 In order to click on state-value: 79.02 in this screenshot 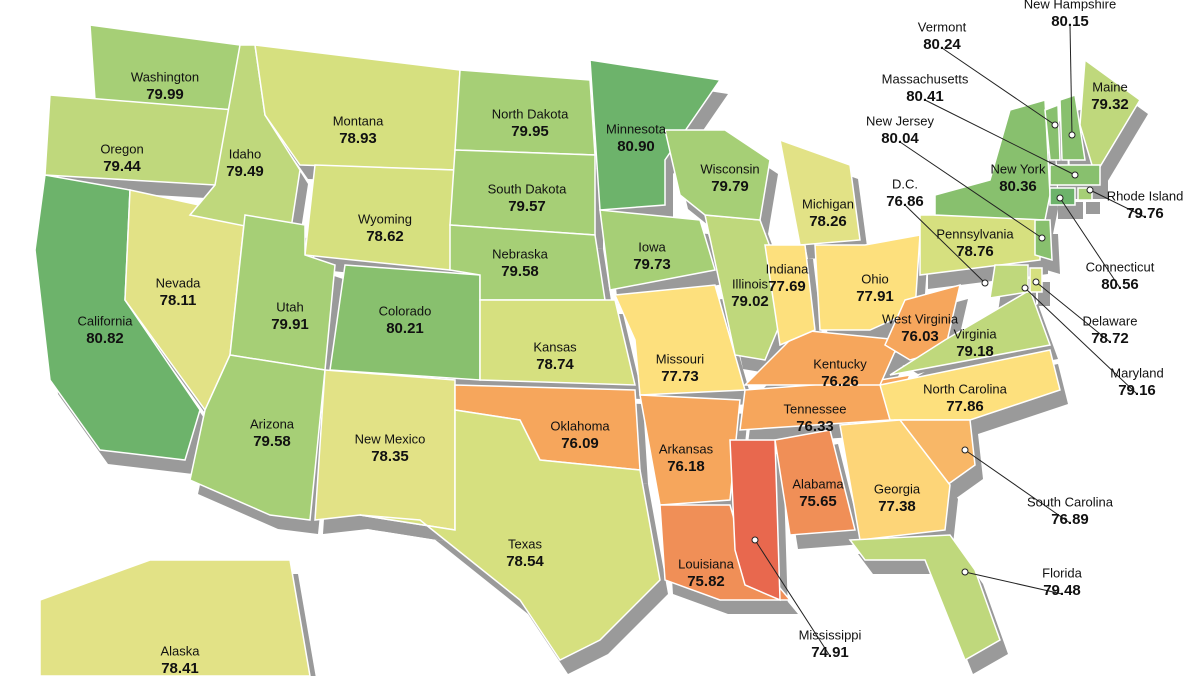, I will do `click(750, 301)`.